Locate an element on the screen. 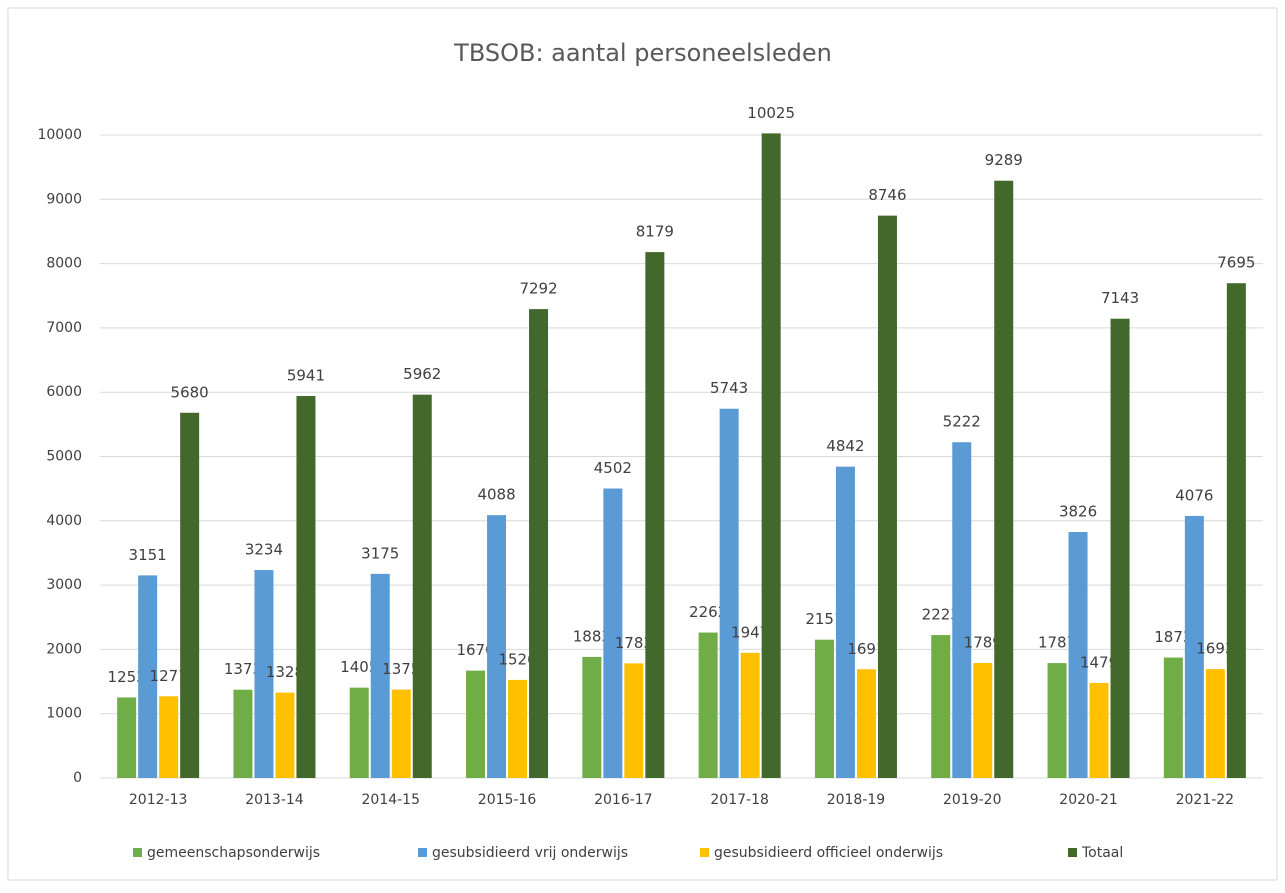 The height and width of the screenshot is (893, 1285). x-tick-label: 2014-15 is located at coordinates (391, 800).